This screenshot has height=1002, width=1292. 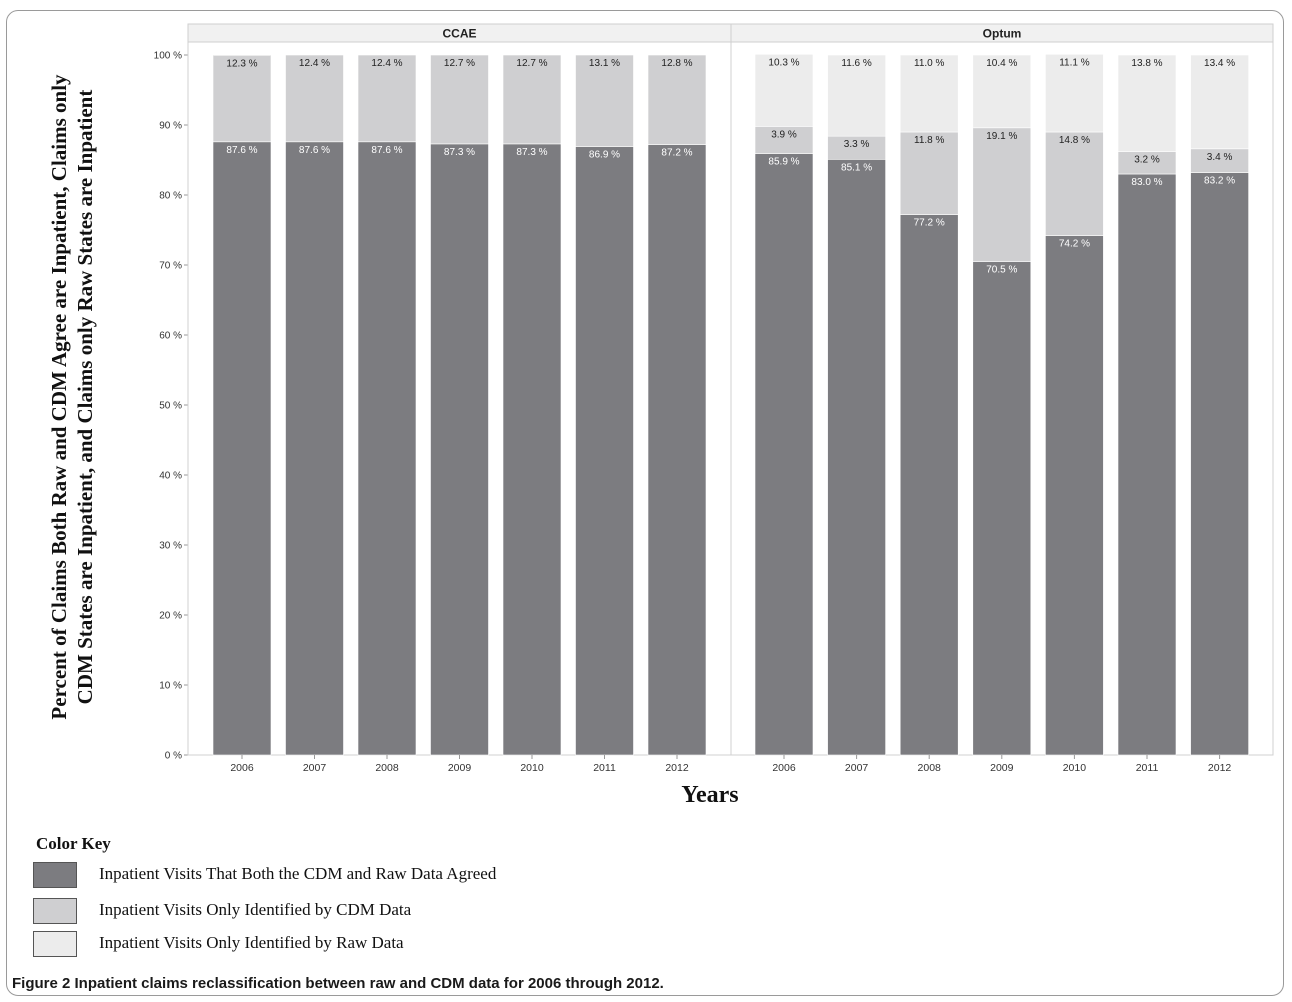 I want to click on panel-title: CCAE, so click(x=459, y=34).